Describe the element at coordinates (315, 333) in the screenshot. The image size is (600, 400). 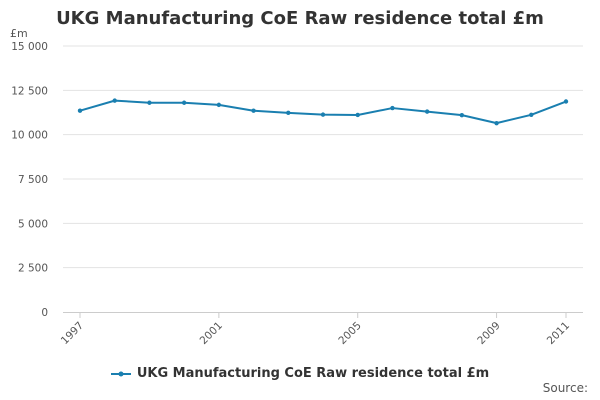
I see `x-tick-labels: 1997 2001 2005 2009 2011` at that location.